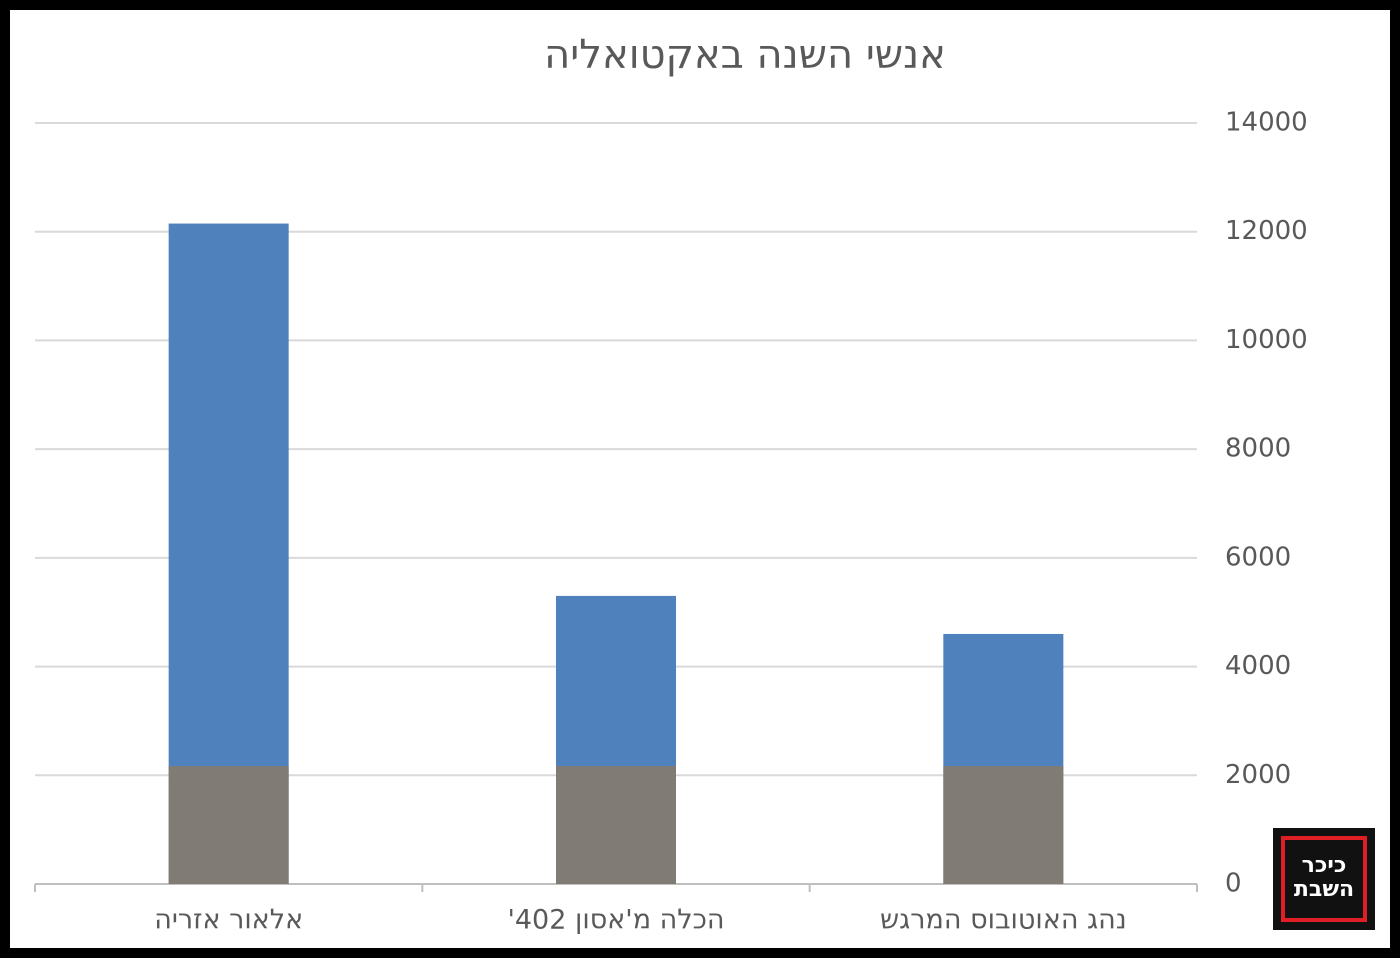 The height and width of the screenshot is (958, 1400). Describe the element at coordinates (1258, 449) in the screenshot. I see `y-tick-label: 8000` at that location.